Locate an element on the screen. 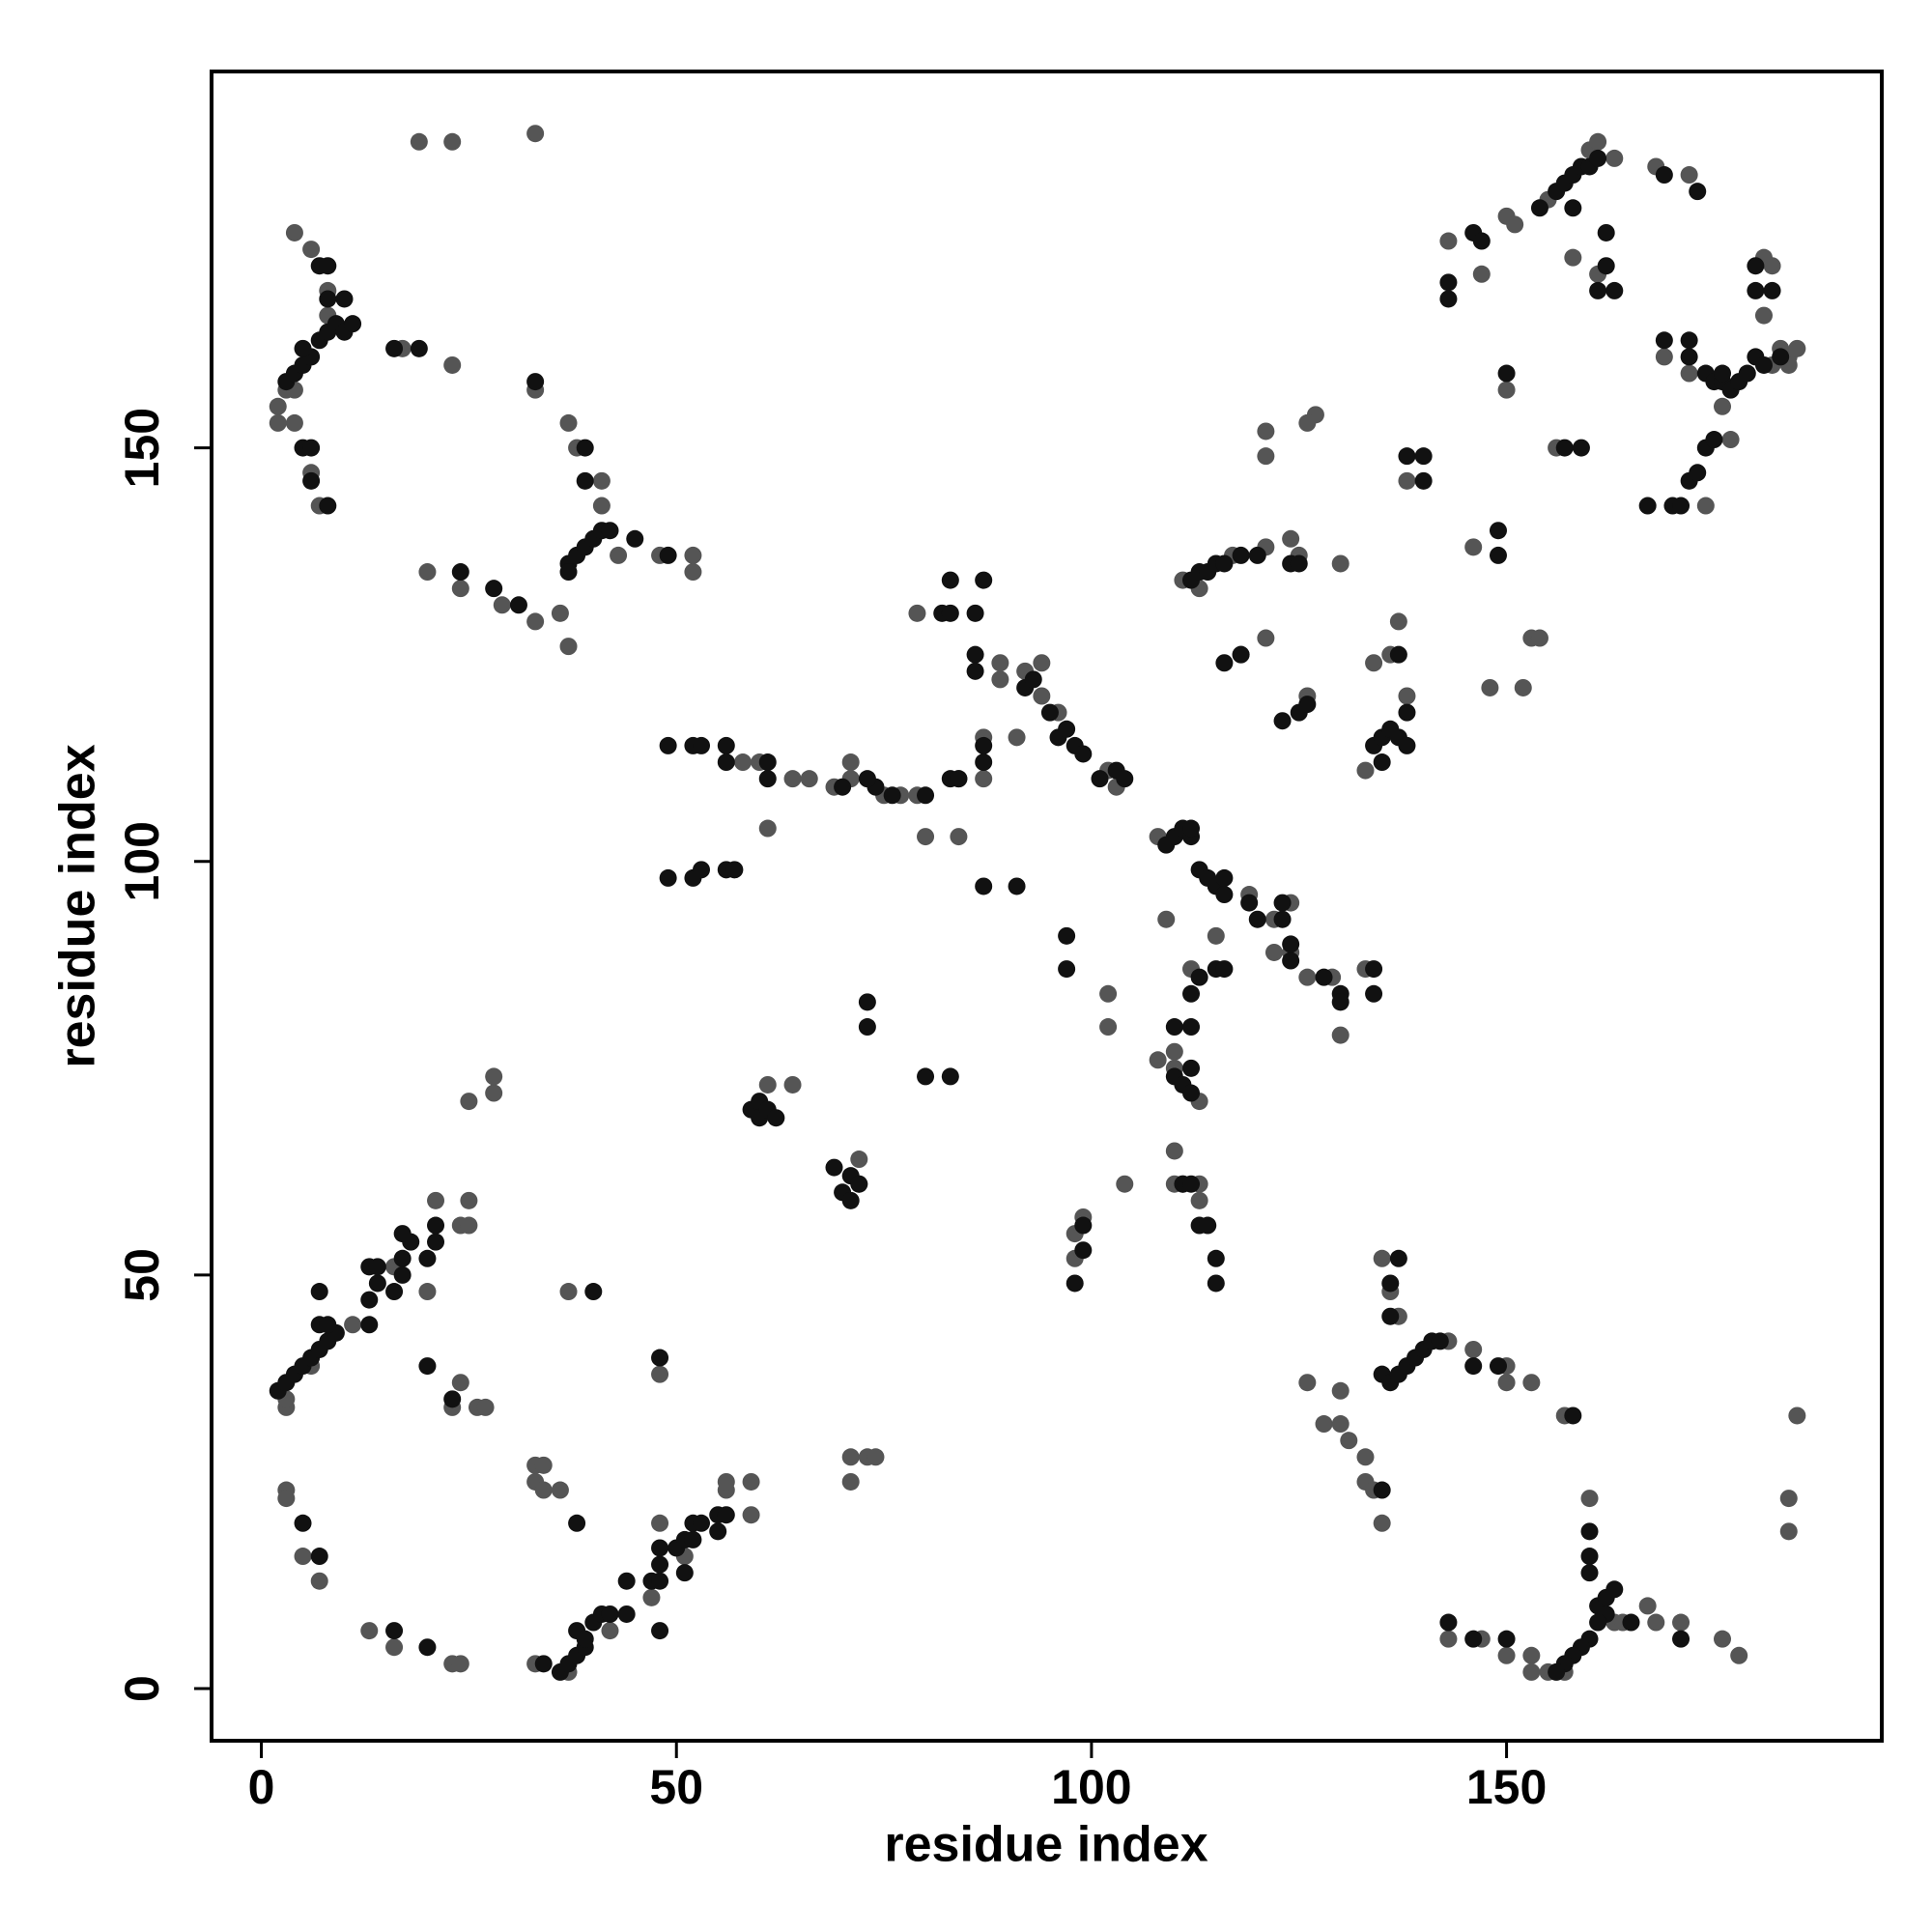 This screenshot has width=1932, height=1932. y-tick-label: 100 is located at coordinates (142, 861).